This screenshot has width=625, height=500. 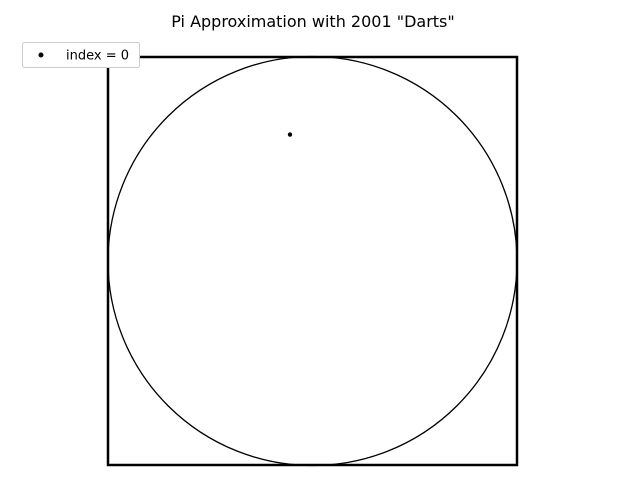 I want to click on legend-marker, so click(x=41, y=55).